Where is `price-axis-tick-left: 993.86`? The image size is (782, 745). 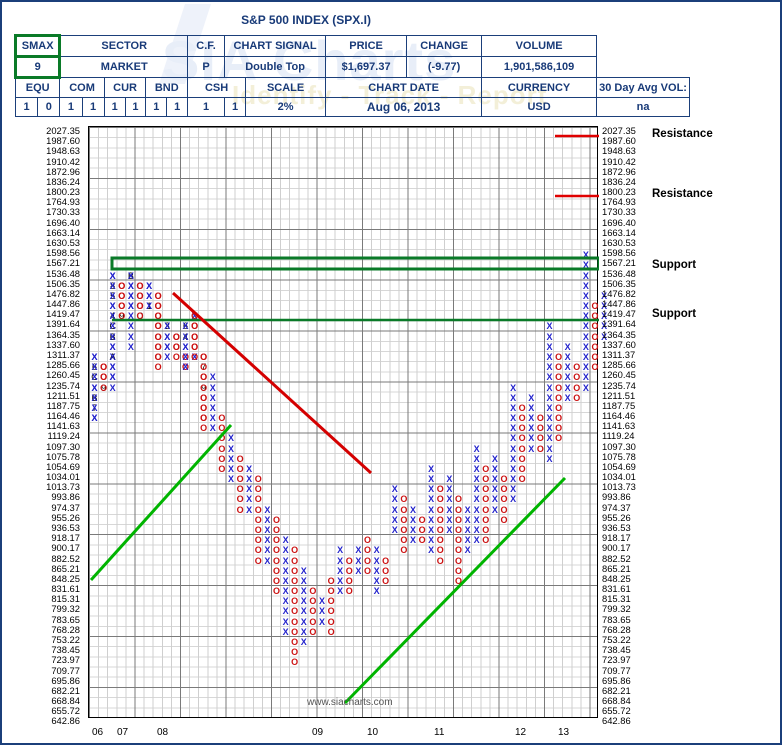 price-axis-tick-left: 993.86 is located at coordinates (65, 497).